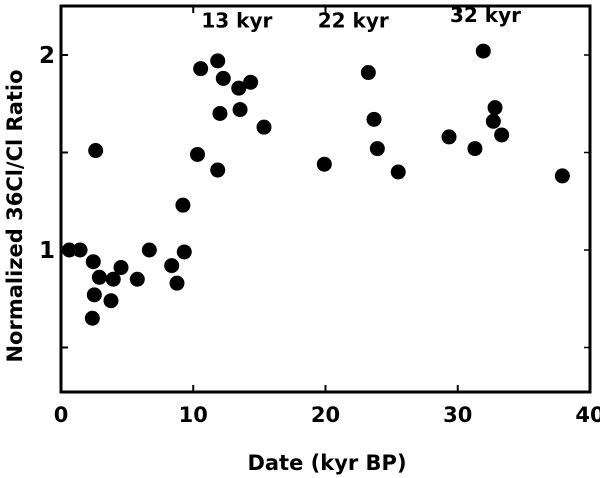 The height and width of the screenshot is (478, 600). I want to click on annotation-label: 13 kyr, so click(236, 21).